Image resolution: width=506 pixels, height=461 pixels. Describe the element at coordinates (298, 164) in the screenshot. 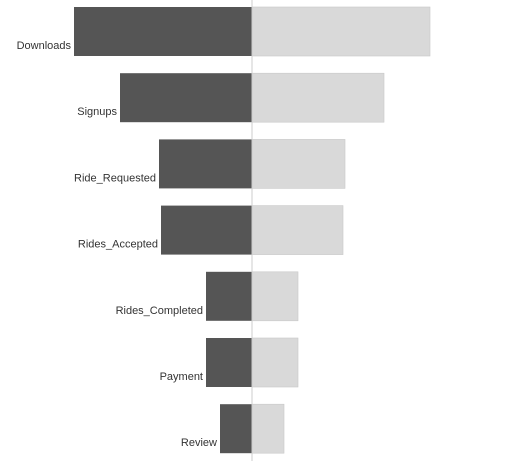

I see `bar-right-ride-requested` at that location.